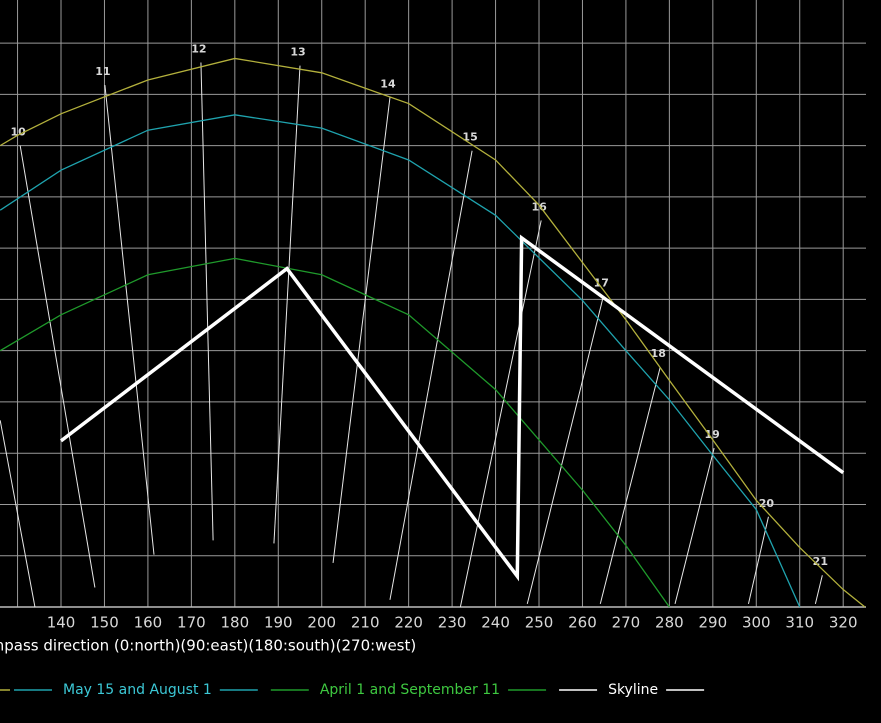 This screenshot has width=881, height=723. Describe the element at coordinates (633, 690) in the screenshot. I see `legend-label: Skyline` at that location.